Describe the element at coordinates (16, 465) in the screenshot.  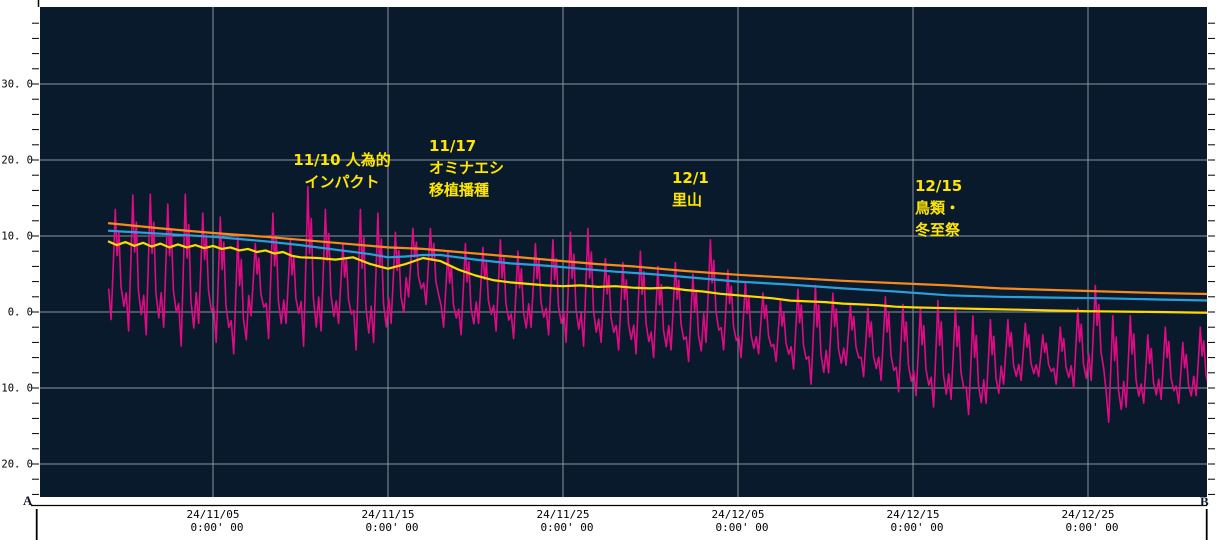
I see `y-axis-tick-label: -20. 0` at that location.